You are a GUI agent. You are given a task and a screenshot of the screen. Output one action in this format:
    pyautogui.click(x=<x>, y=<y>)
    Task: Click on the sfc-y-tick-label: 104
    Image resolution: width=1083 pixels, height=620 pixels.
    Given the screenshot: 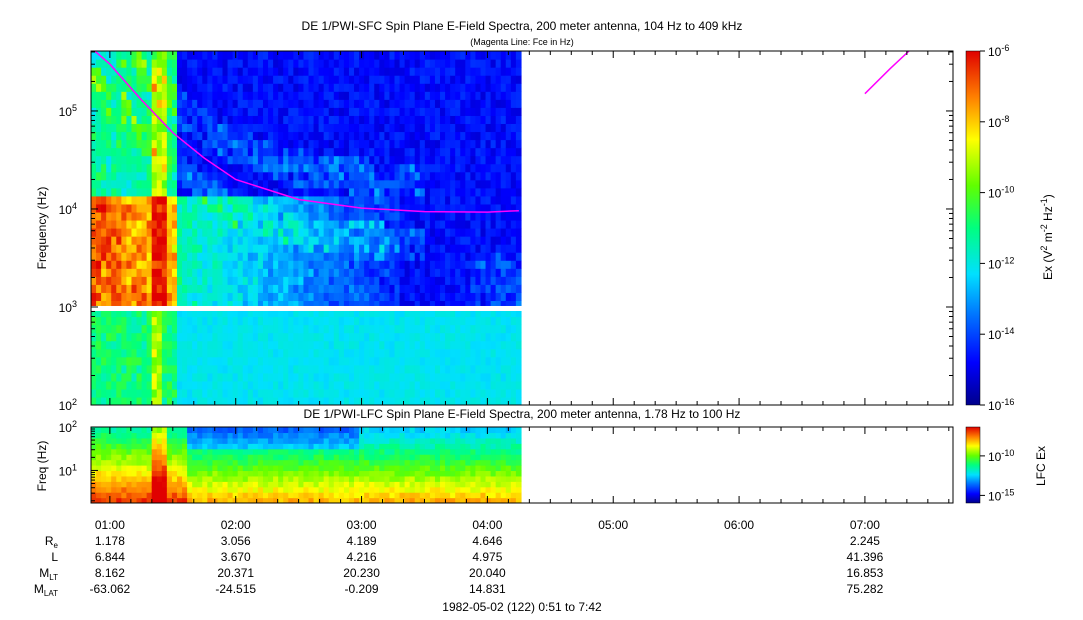 What is the action you would take?
    pyautogui.click(x=68, y=209)
    